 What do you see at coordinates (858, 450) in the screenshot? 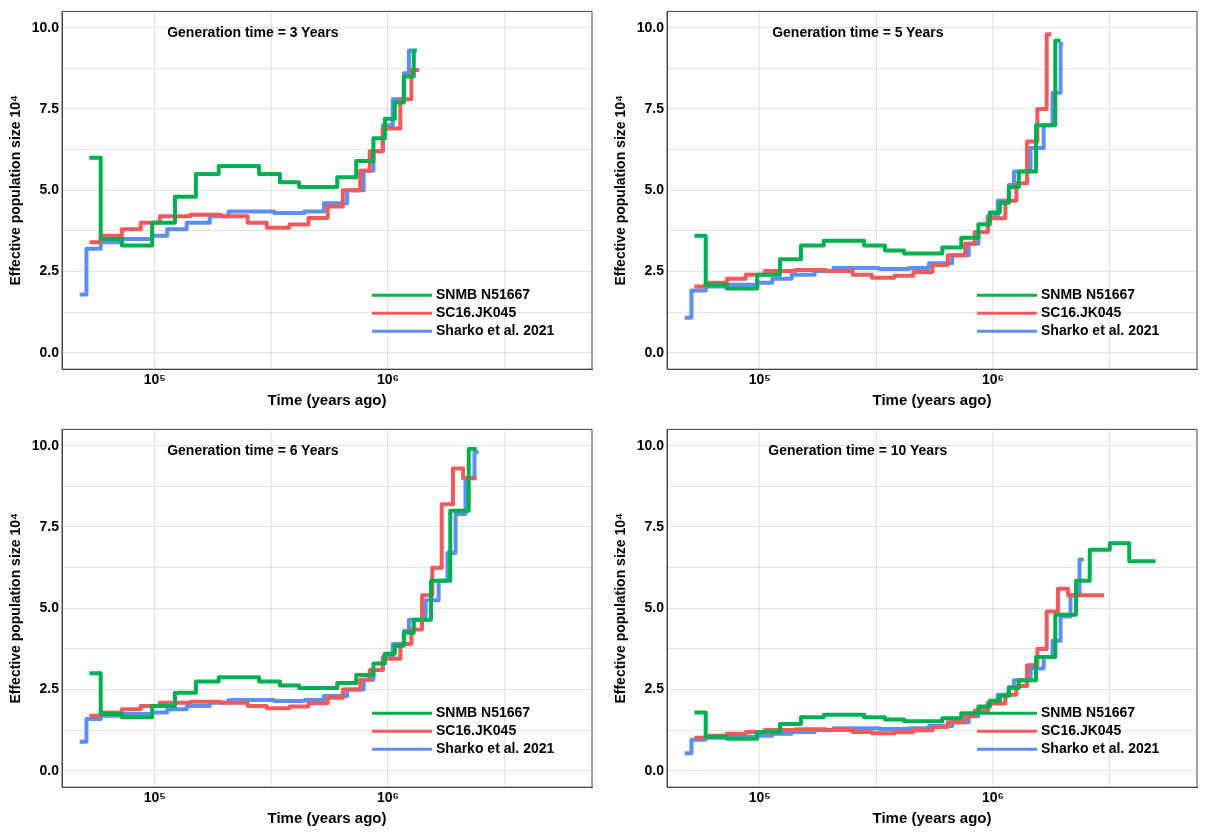
I see `text: Generation time = 10 Years` at bounding box center [858, 450].